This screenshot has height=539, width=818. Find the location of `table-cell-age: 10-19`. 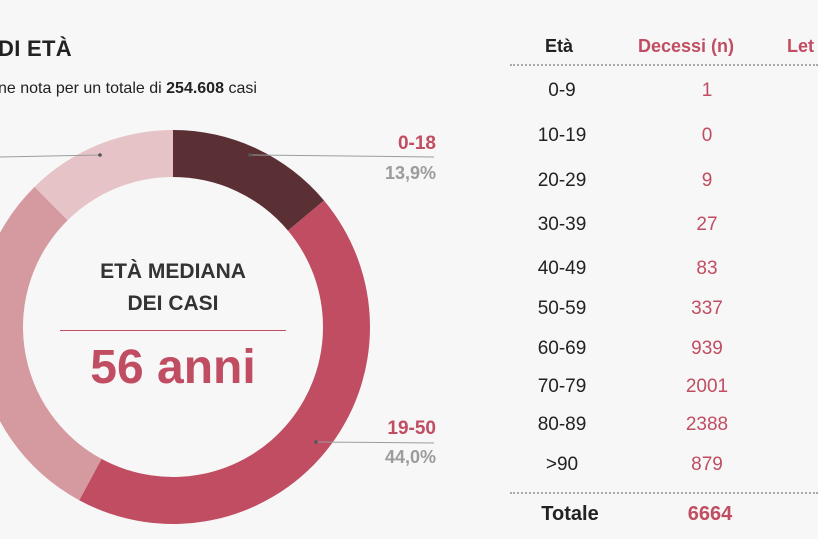

table-cell-age: 10-19 is located at coordinates (562, 135).